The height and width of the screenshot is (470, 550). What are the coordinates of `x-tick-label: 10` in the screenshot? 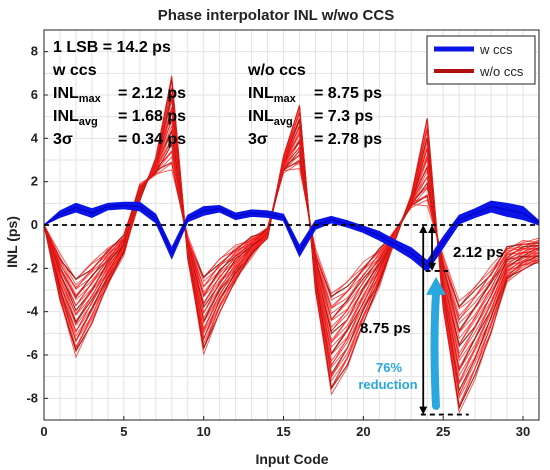 It's located at (203, 431).